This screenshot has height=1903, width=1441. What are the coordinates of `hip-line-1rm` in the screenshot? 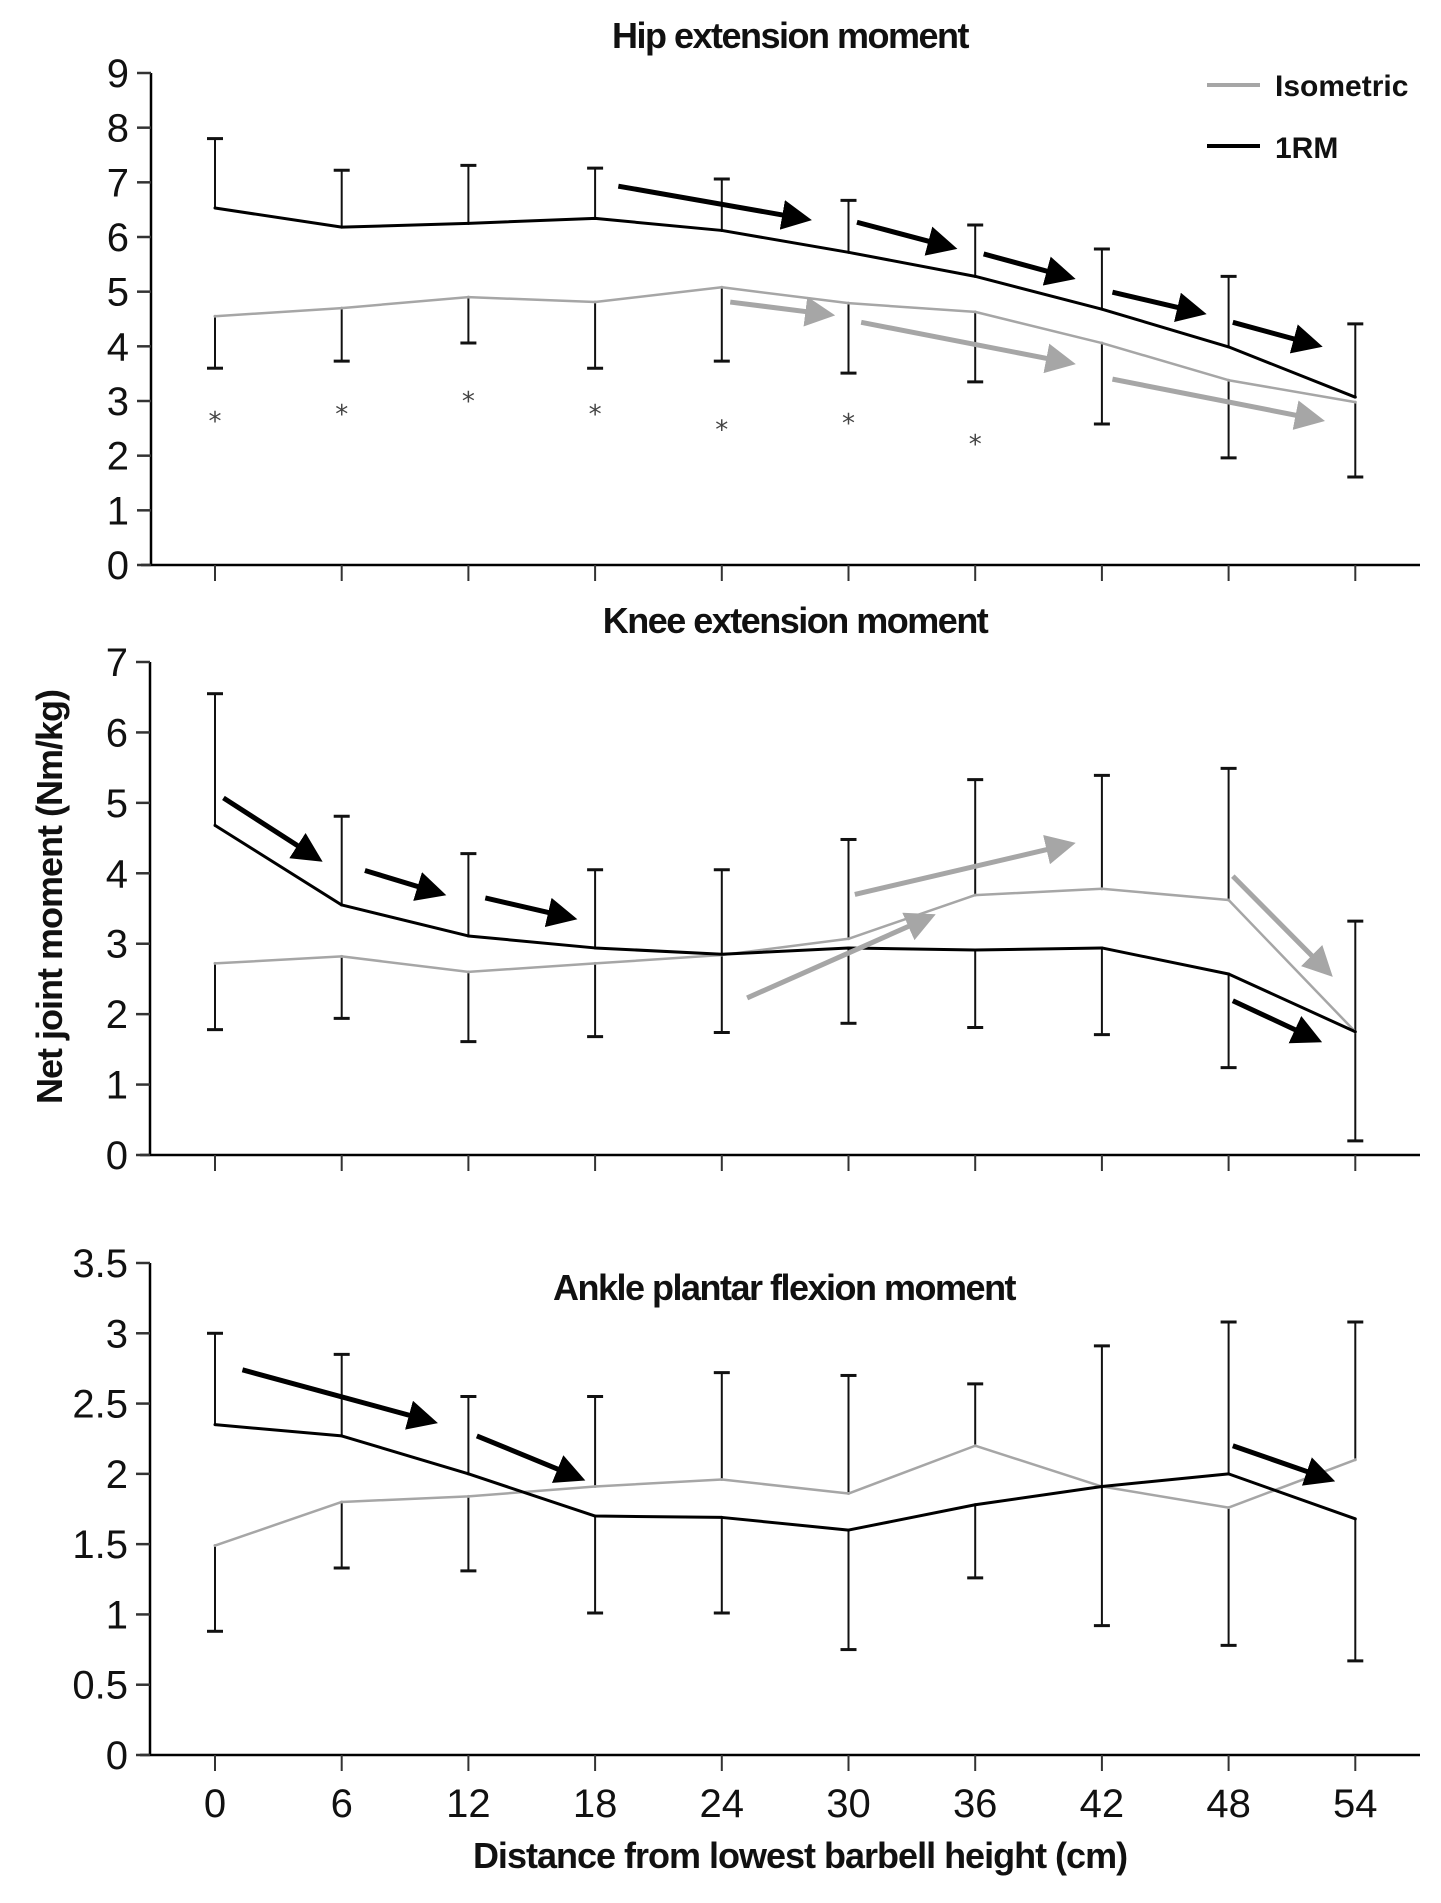 It's located at (785, 302).